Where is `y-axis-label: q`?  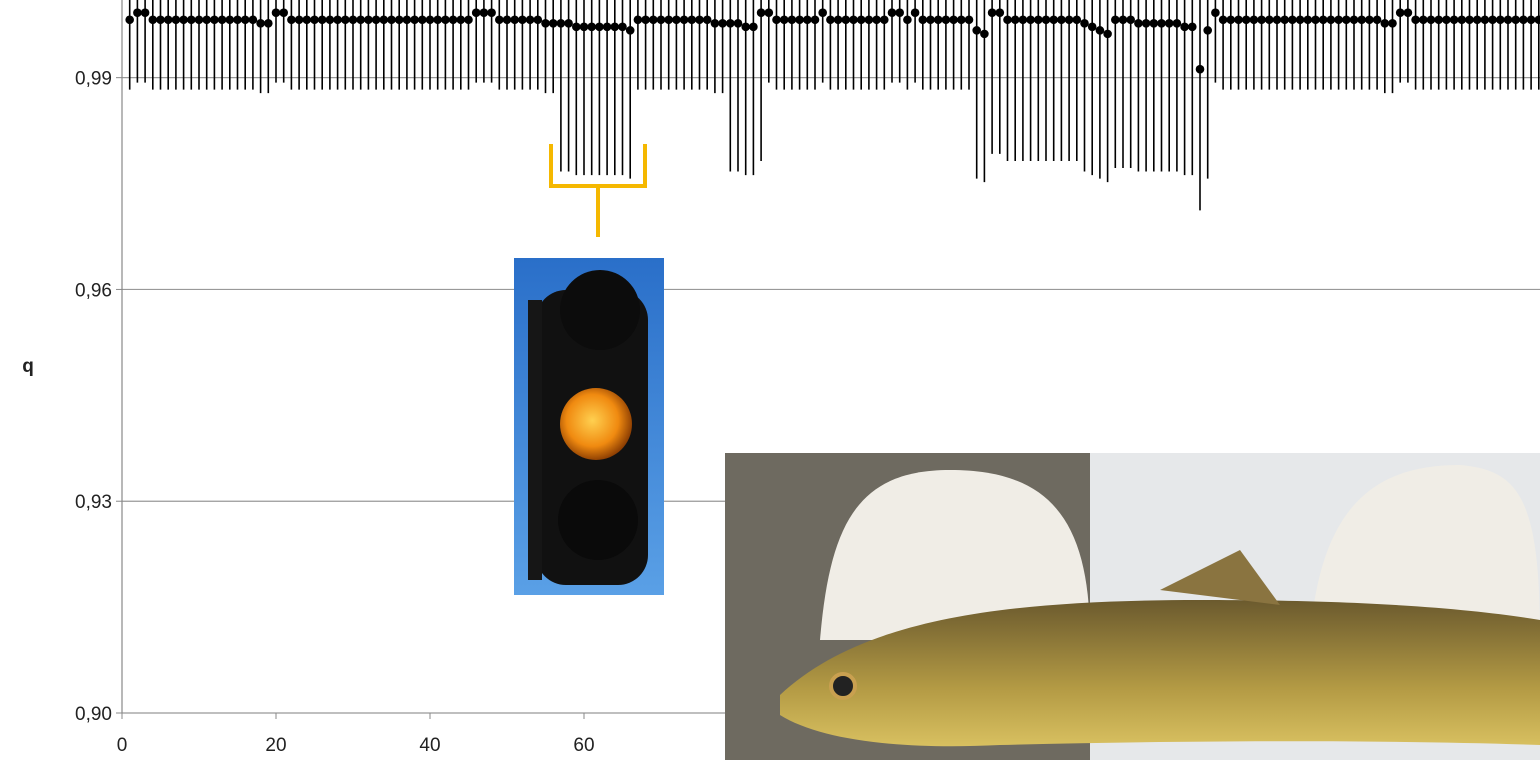 y-axis-label: q is located at coordinates (28, 366).